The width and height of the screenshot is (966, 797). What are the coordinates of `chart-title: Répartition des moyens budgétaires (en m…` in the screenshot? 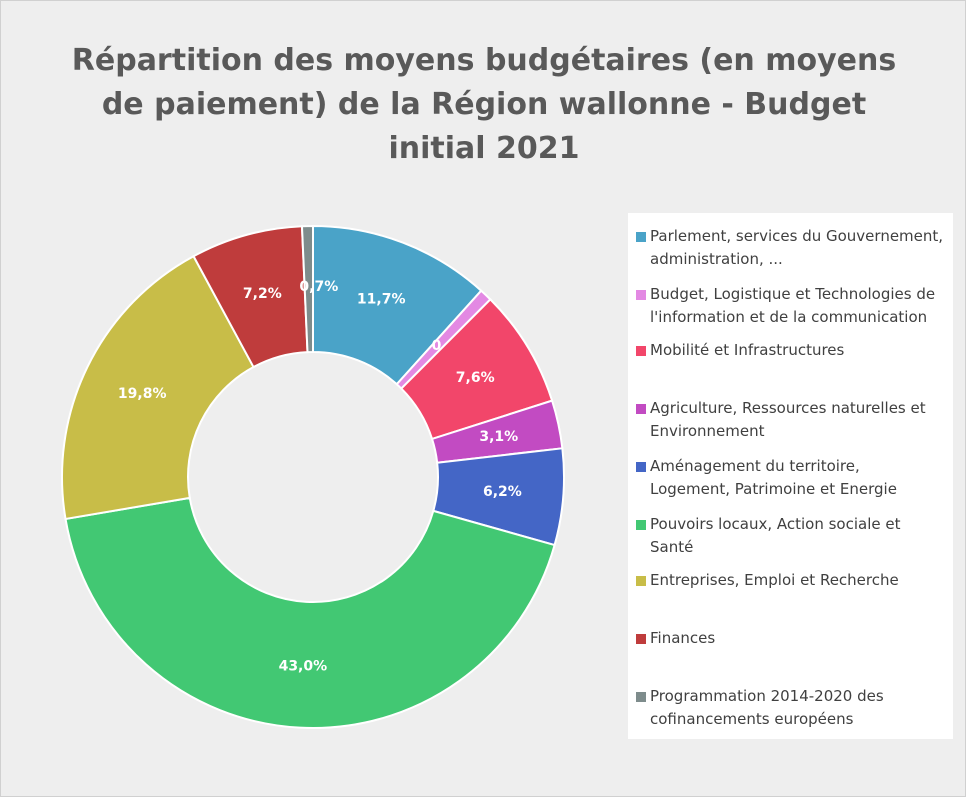 It's located at (484, 105).